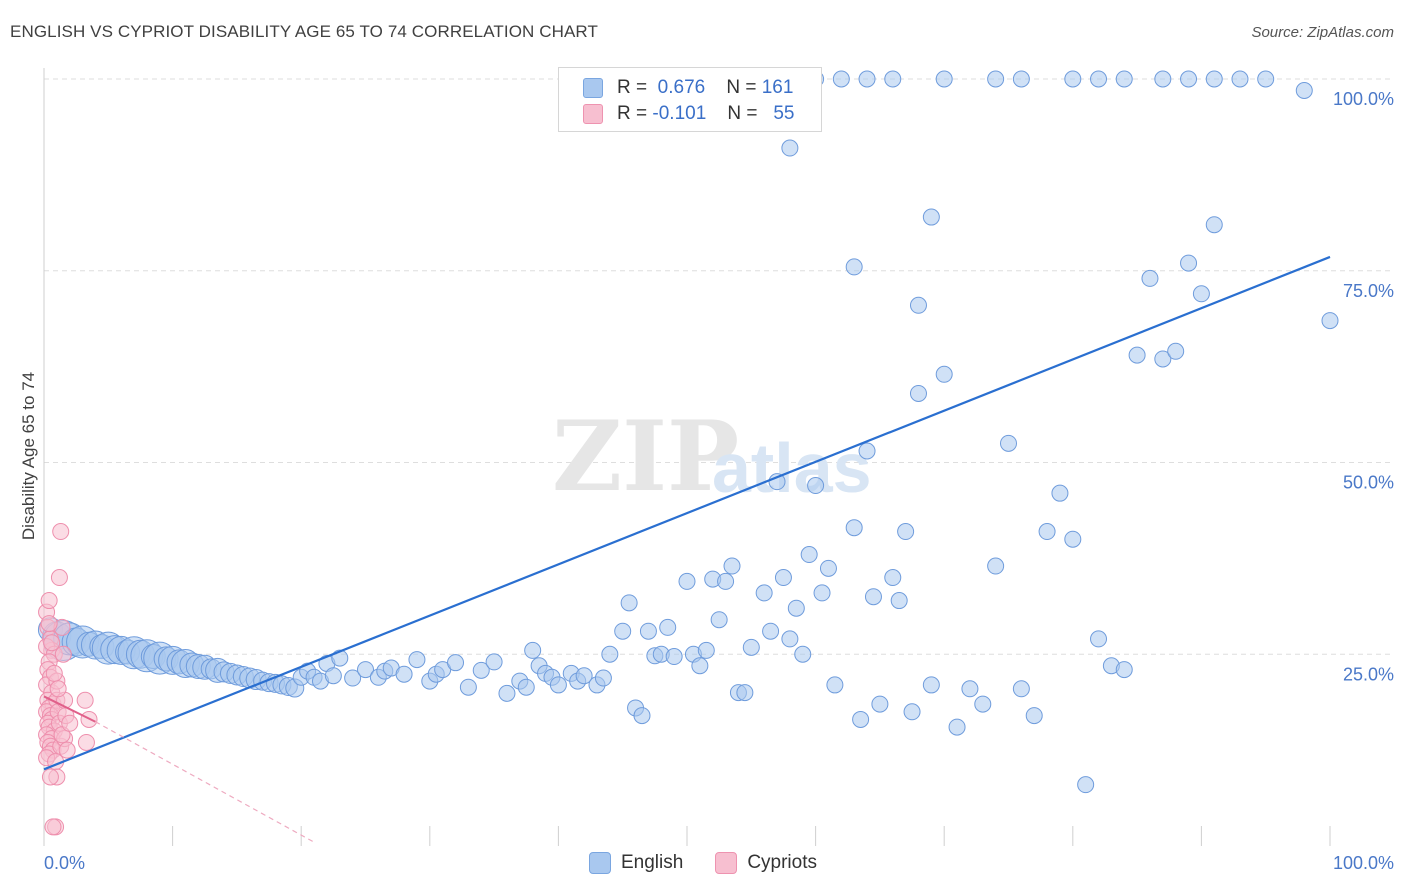 The image size is (1406, 892). I want to click on legend-row-english: R = 0.676 N = 161, so click(688, 88).